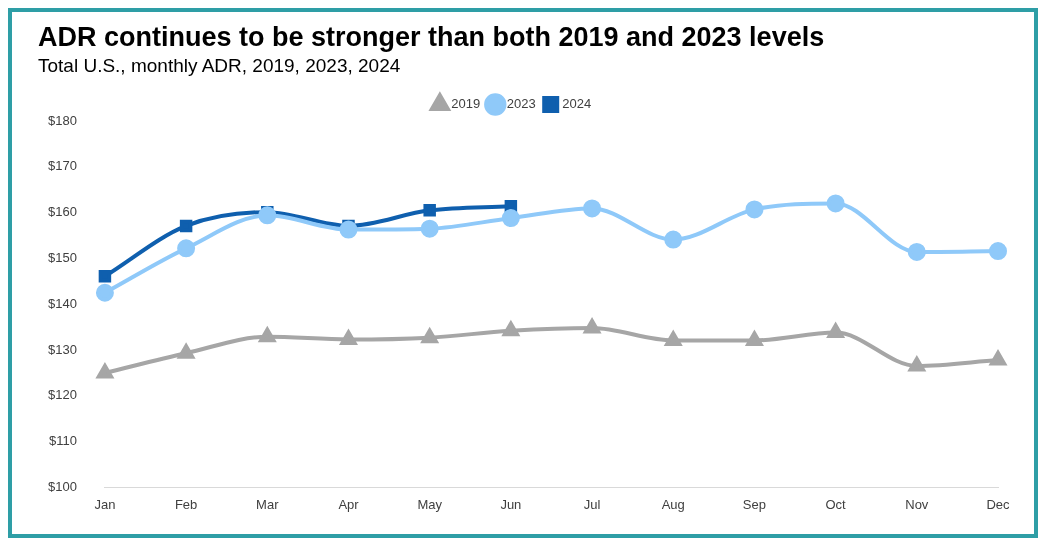 This screenshot has height=549, width=1050. What do you see at coordinates (998, 504) in the screenshot?
I see `x-tick-label: Dec` at bounding box center [998, 504].